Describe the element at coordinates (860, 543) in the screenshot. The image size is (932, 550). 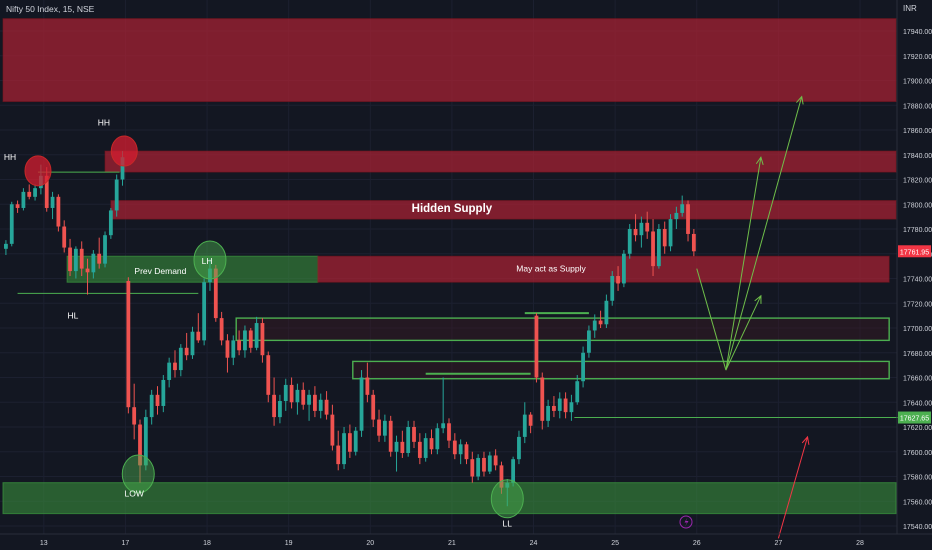
I see `time-tick-label: 28` at that location.